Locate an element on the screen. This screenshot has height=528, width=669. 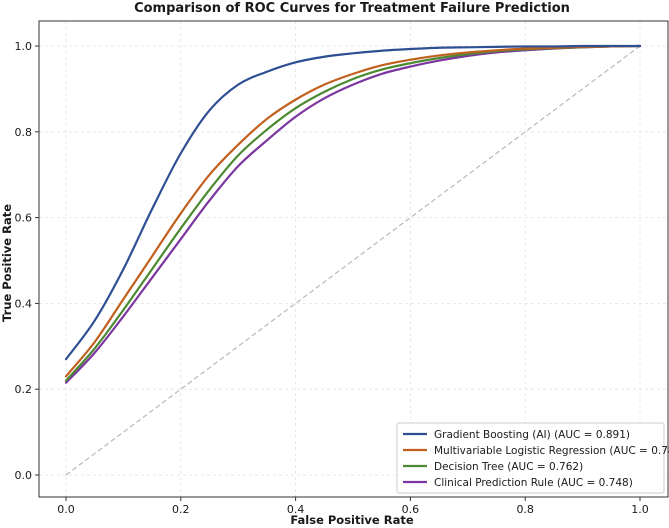
y-tick-label: 1.0 is located at coordinates (24, 46).